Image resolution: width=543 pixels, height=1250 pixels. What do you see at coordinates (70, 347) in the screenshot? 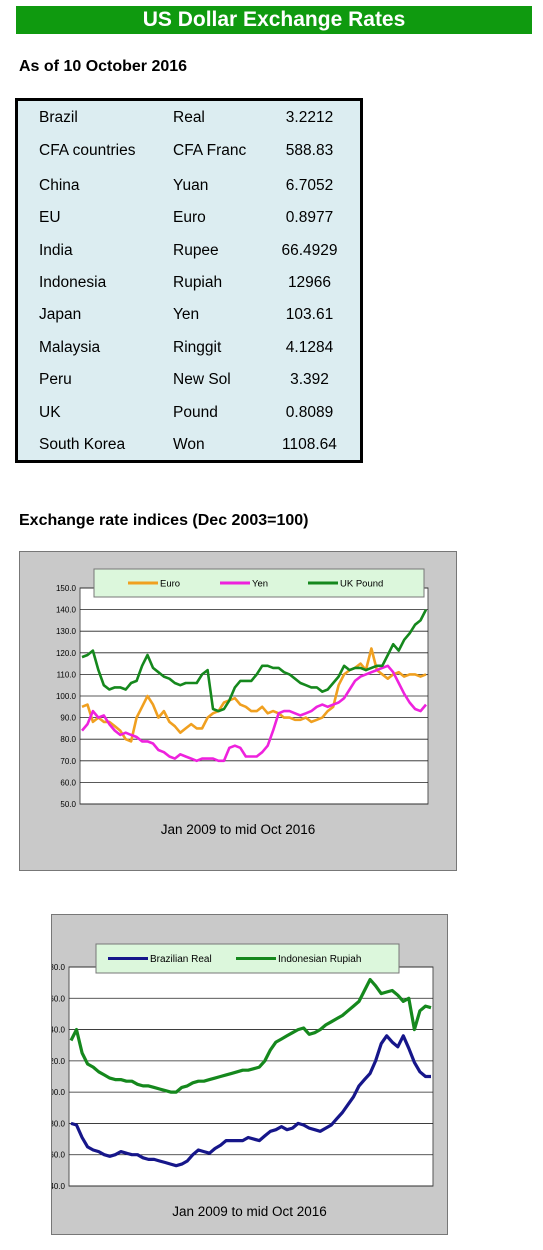
I see `country-cell: Malaysia` at bounding box center [70, 347].